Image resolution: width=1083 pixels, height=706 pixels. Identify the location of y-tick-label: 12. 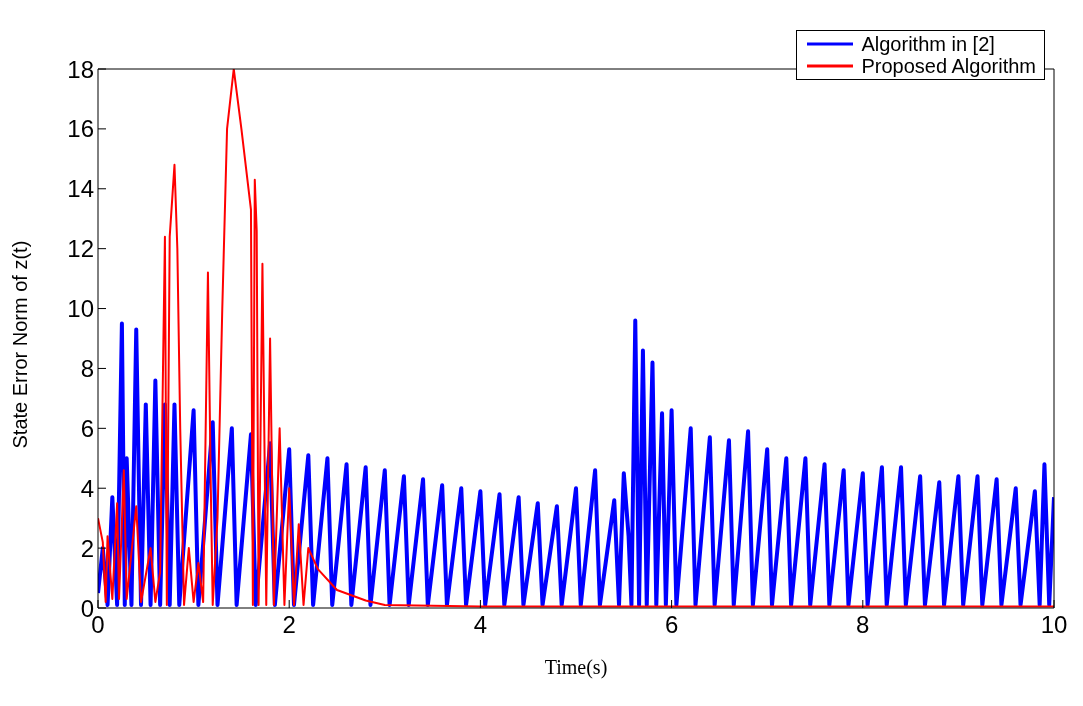
(80, 249).